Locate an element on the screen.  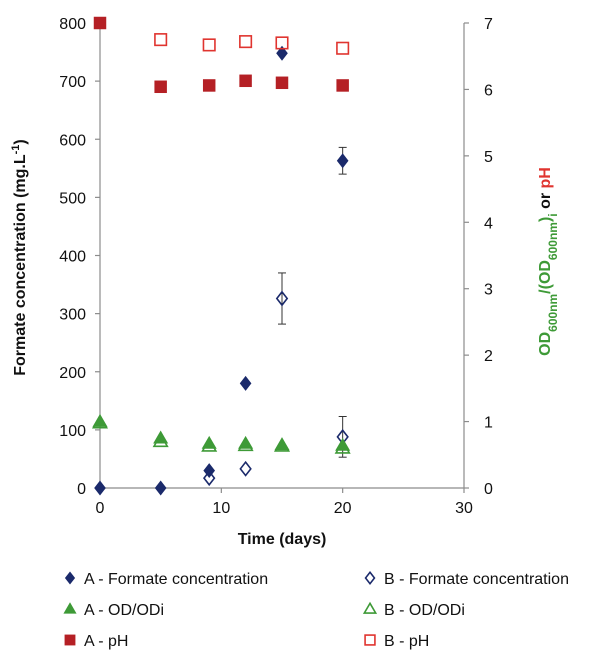
y-left-tick-label: 200 is located at coordinates (72, 373).